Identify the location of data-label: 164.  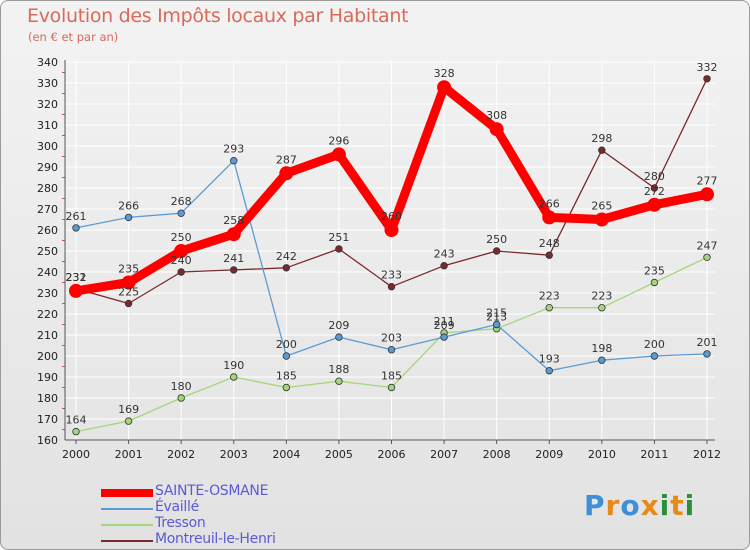
(76, 420).